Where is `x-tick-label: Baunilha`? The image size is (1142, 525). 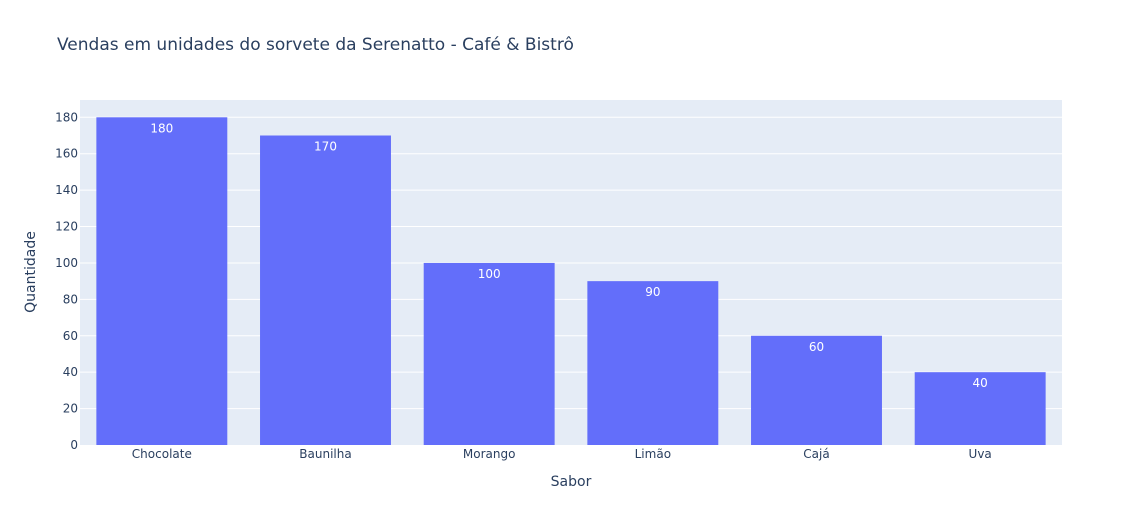
x-tick-label: Baunilha is located at coordinates (325, 454).